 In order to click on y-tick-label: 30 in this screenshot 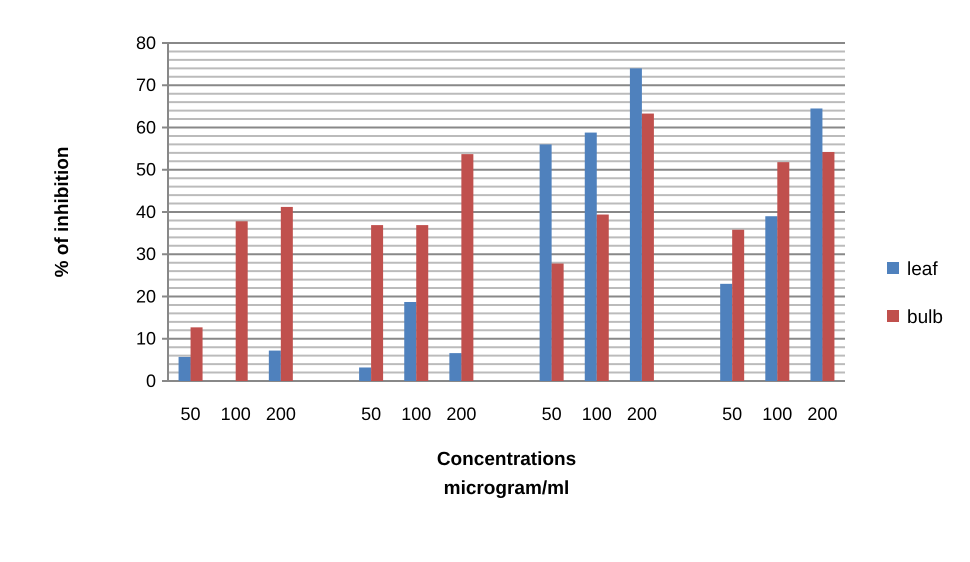, I will do `click(146, 254)`.